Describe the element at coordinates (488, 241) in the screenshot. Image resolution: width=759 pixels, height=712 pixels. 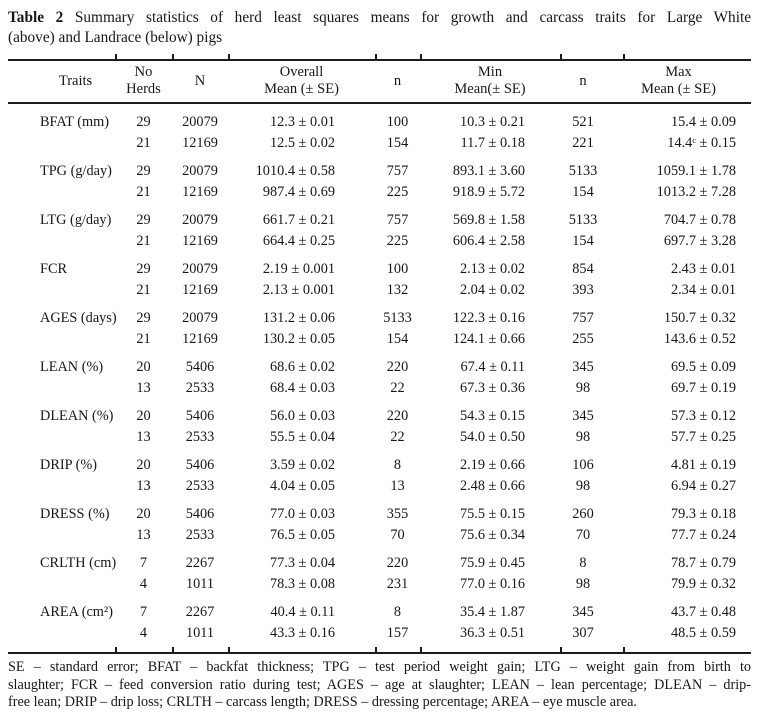
I see `min-mean-cell: 606.4 ± 2.58` at that location.